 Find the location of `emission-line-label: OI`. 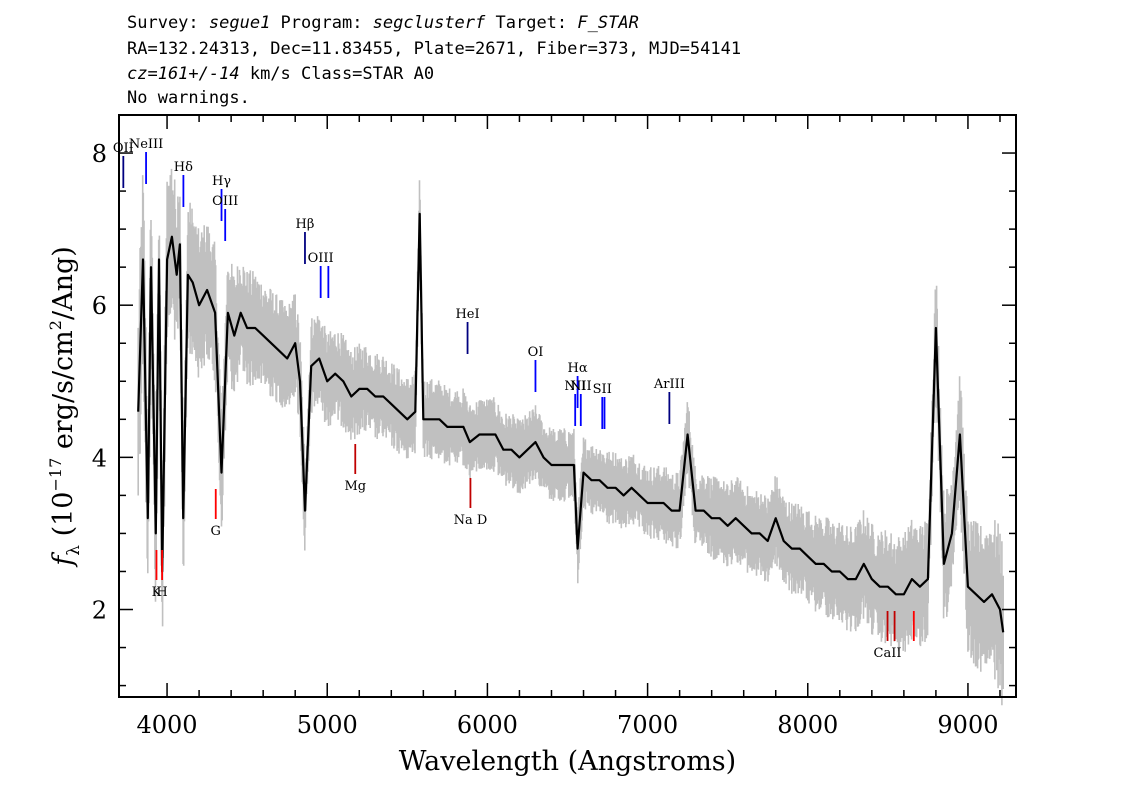

emission-line-label: OI is located at coordinates (536, 352).